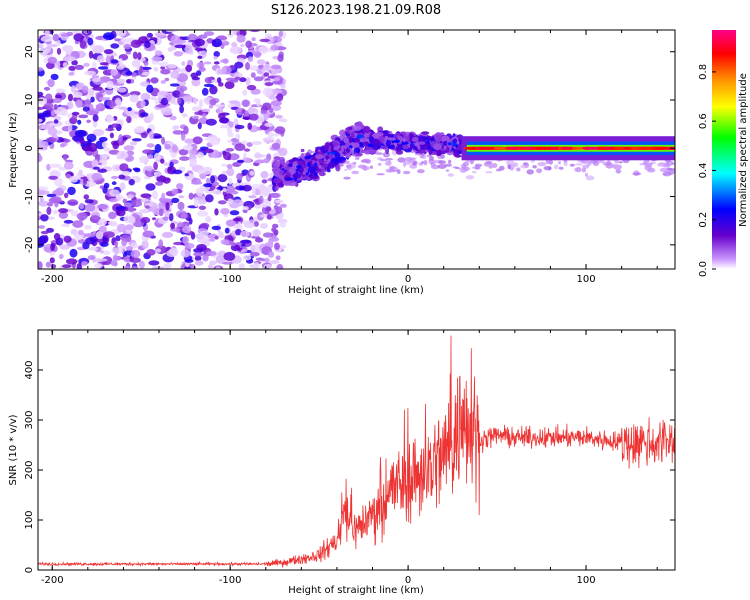 Image resolution: width=750 pixels, height=600 pixels. Describe the element at coordinates (743, 150) in the screenshot. I see `colorbar-label: Normalized spectral amplitude` at that location.